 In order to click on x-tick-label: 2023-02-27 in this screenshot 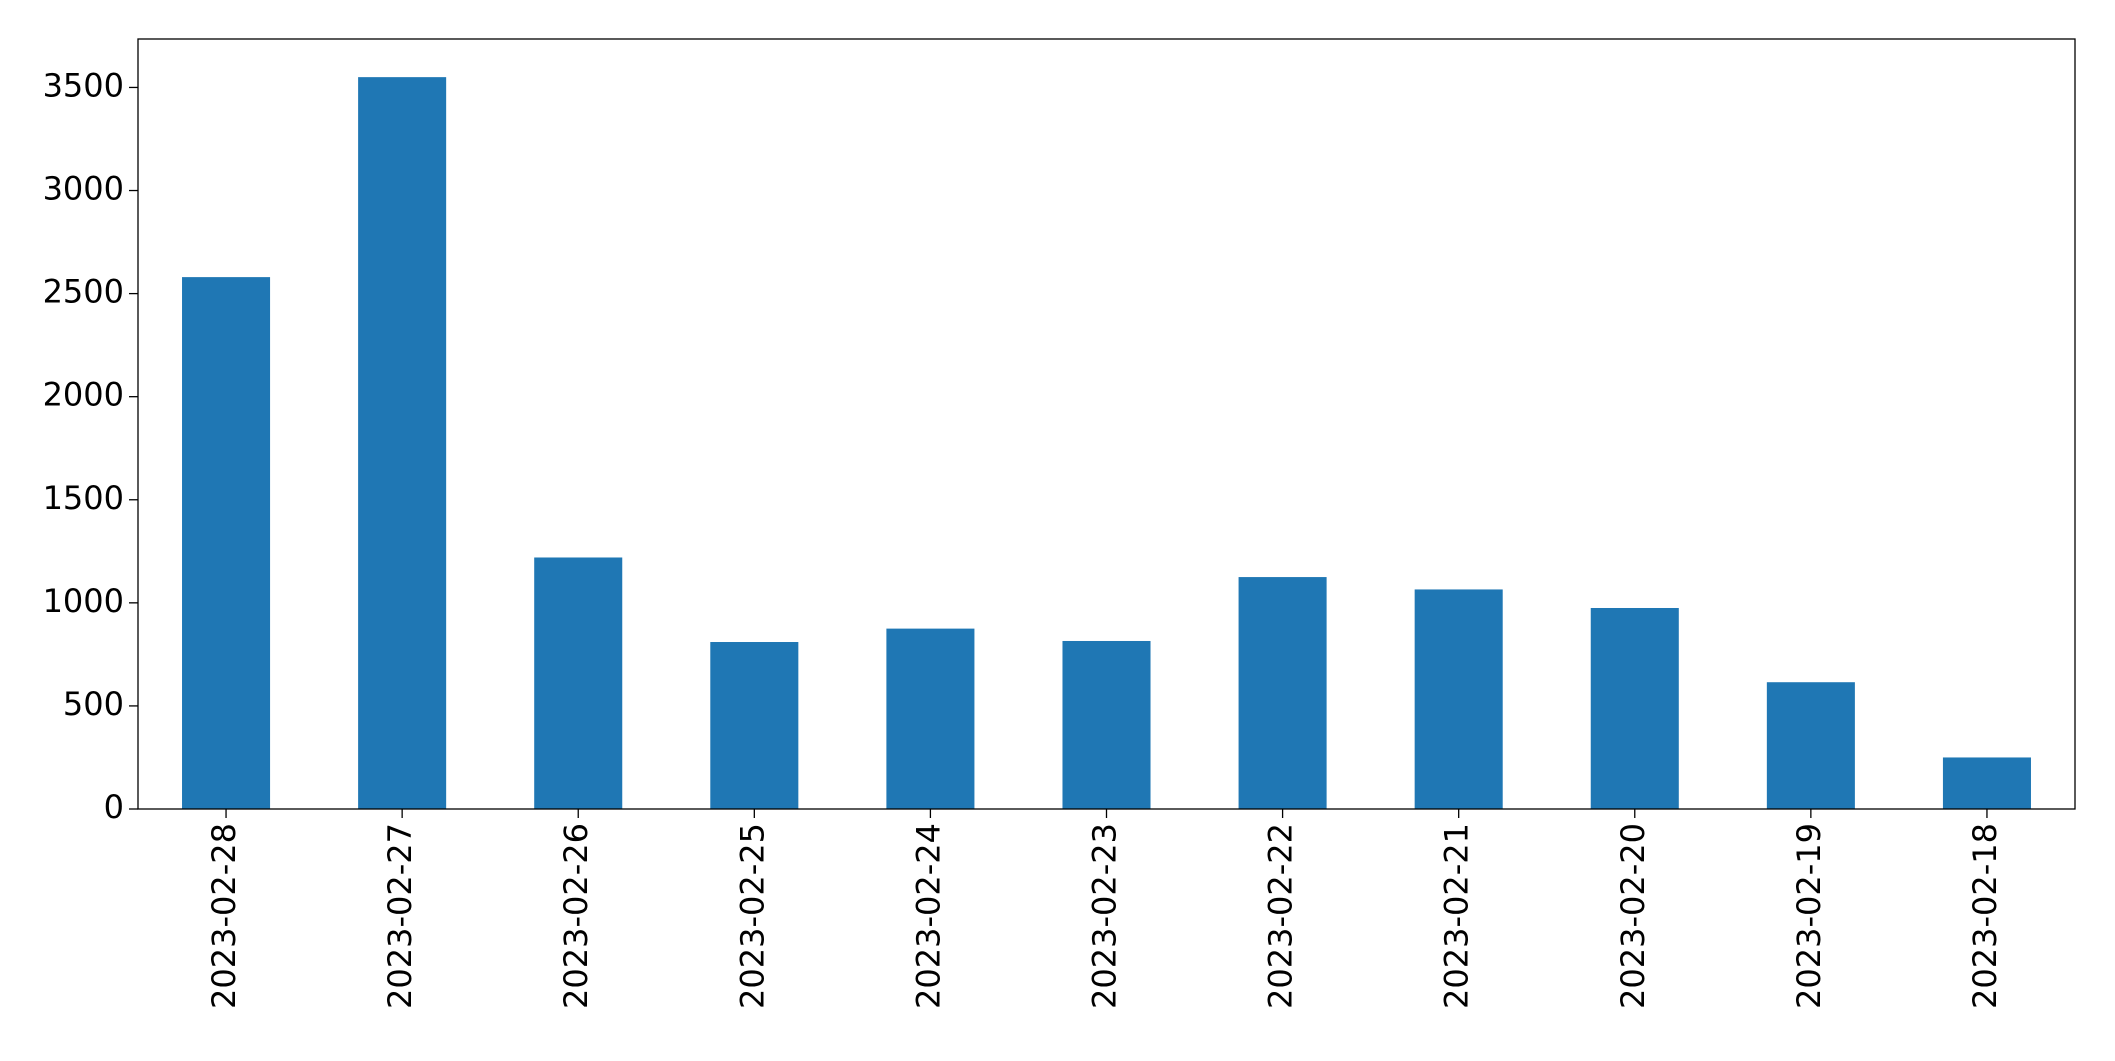, I will do `click(400, 916)`.